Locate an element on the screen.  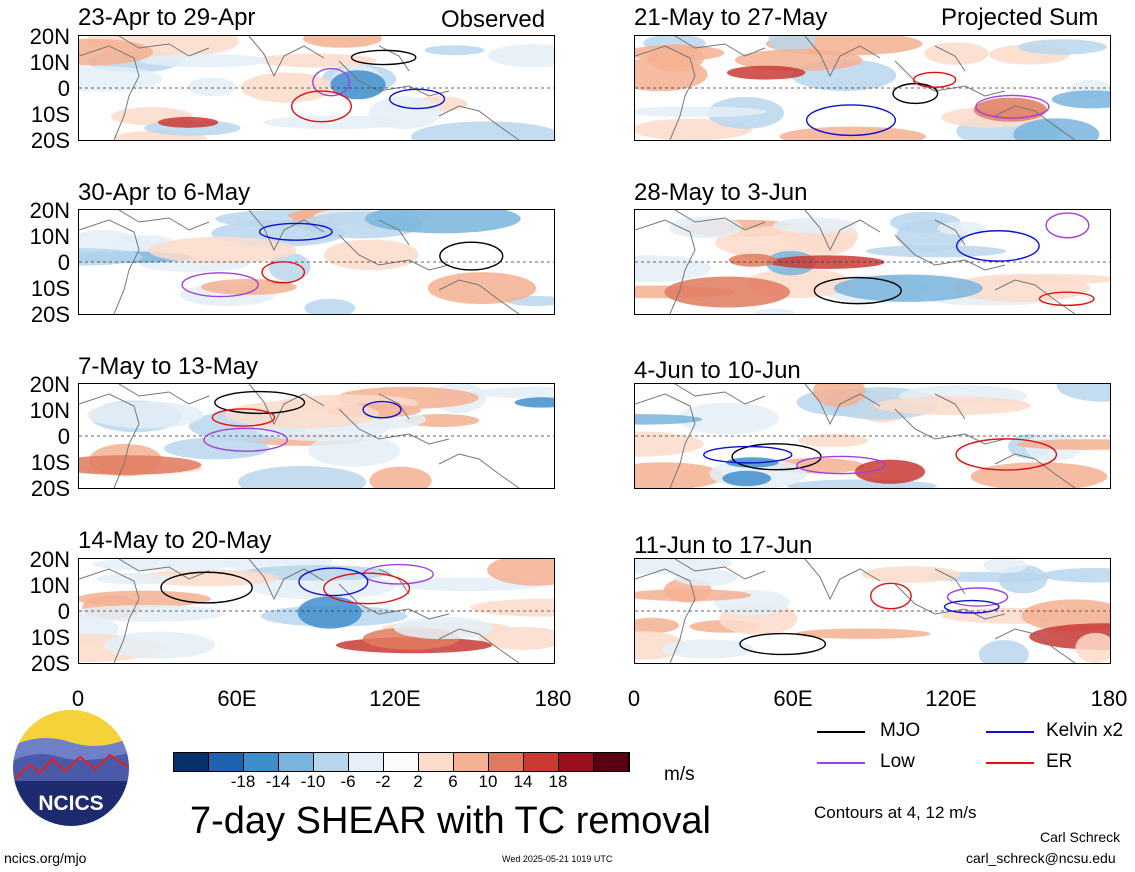
lon-label: 60E is located at coordinates (793, 698).